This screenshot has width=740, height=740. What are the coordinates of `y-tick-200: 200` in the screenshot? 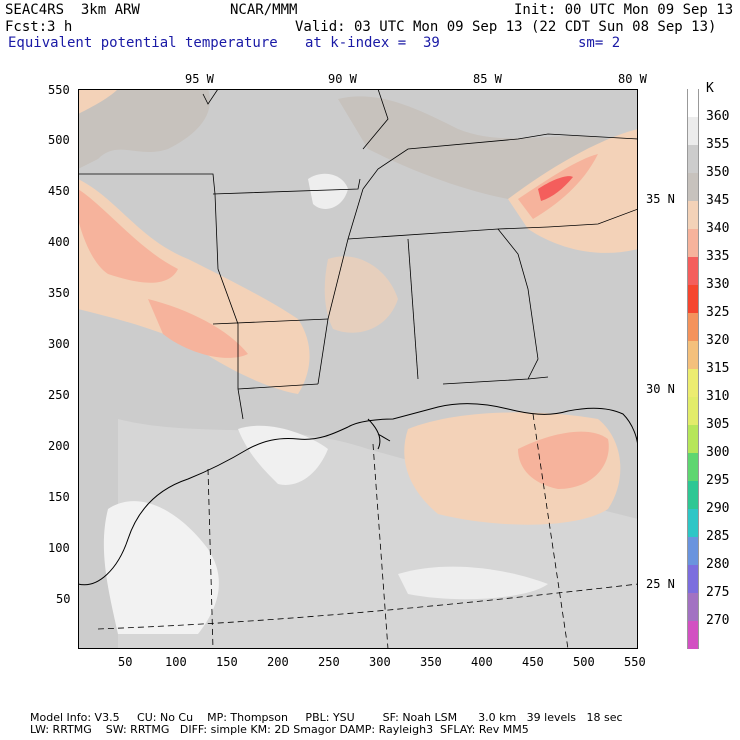 It's located at (59, 446).